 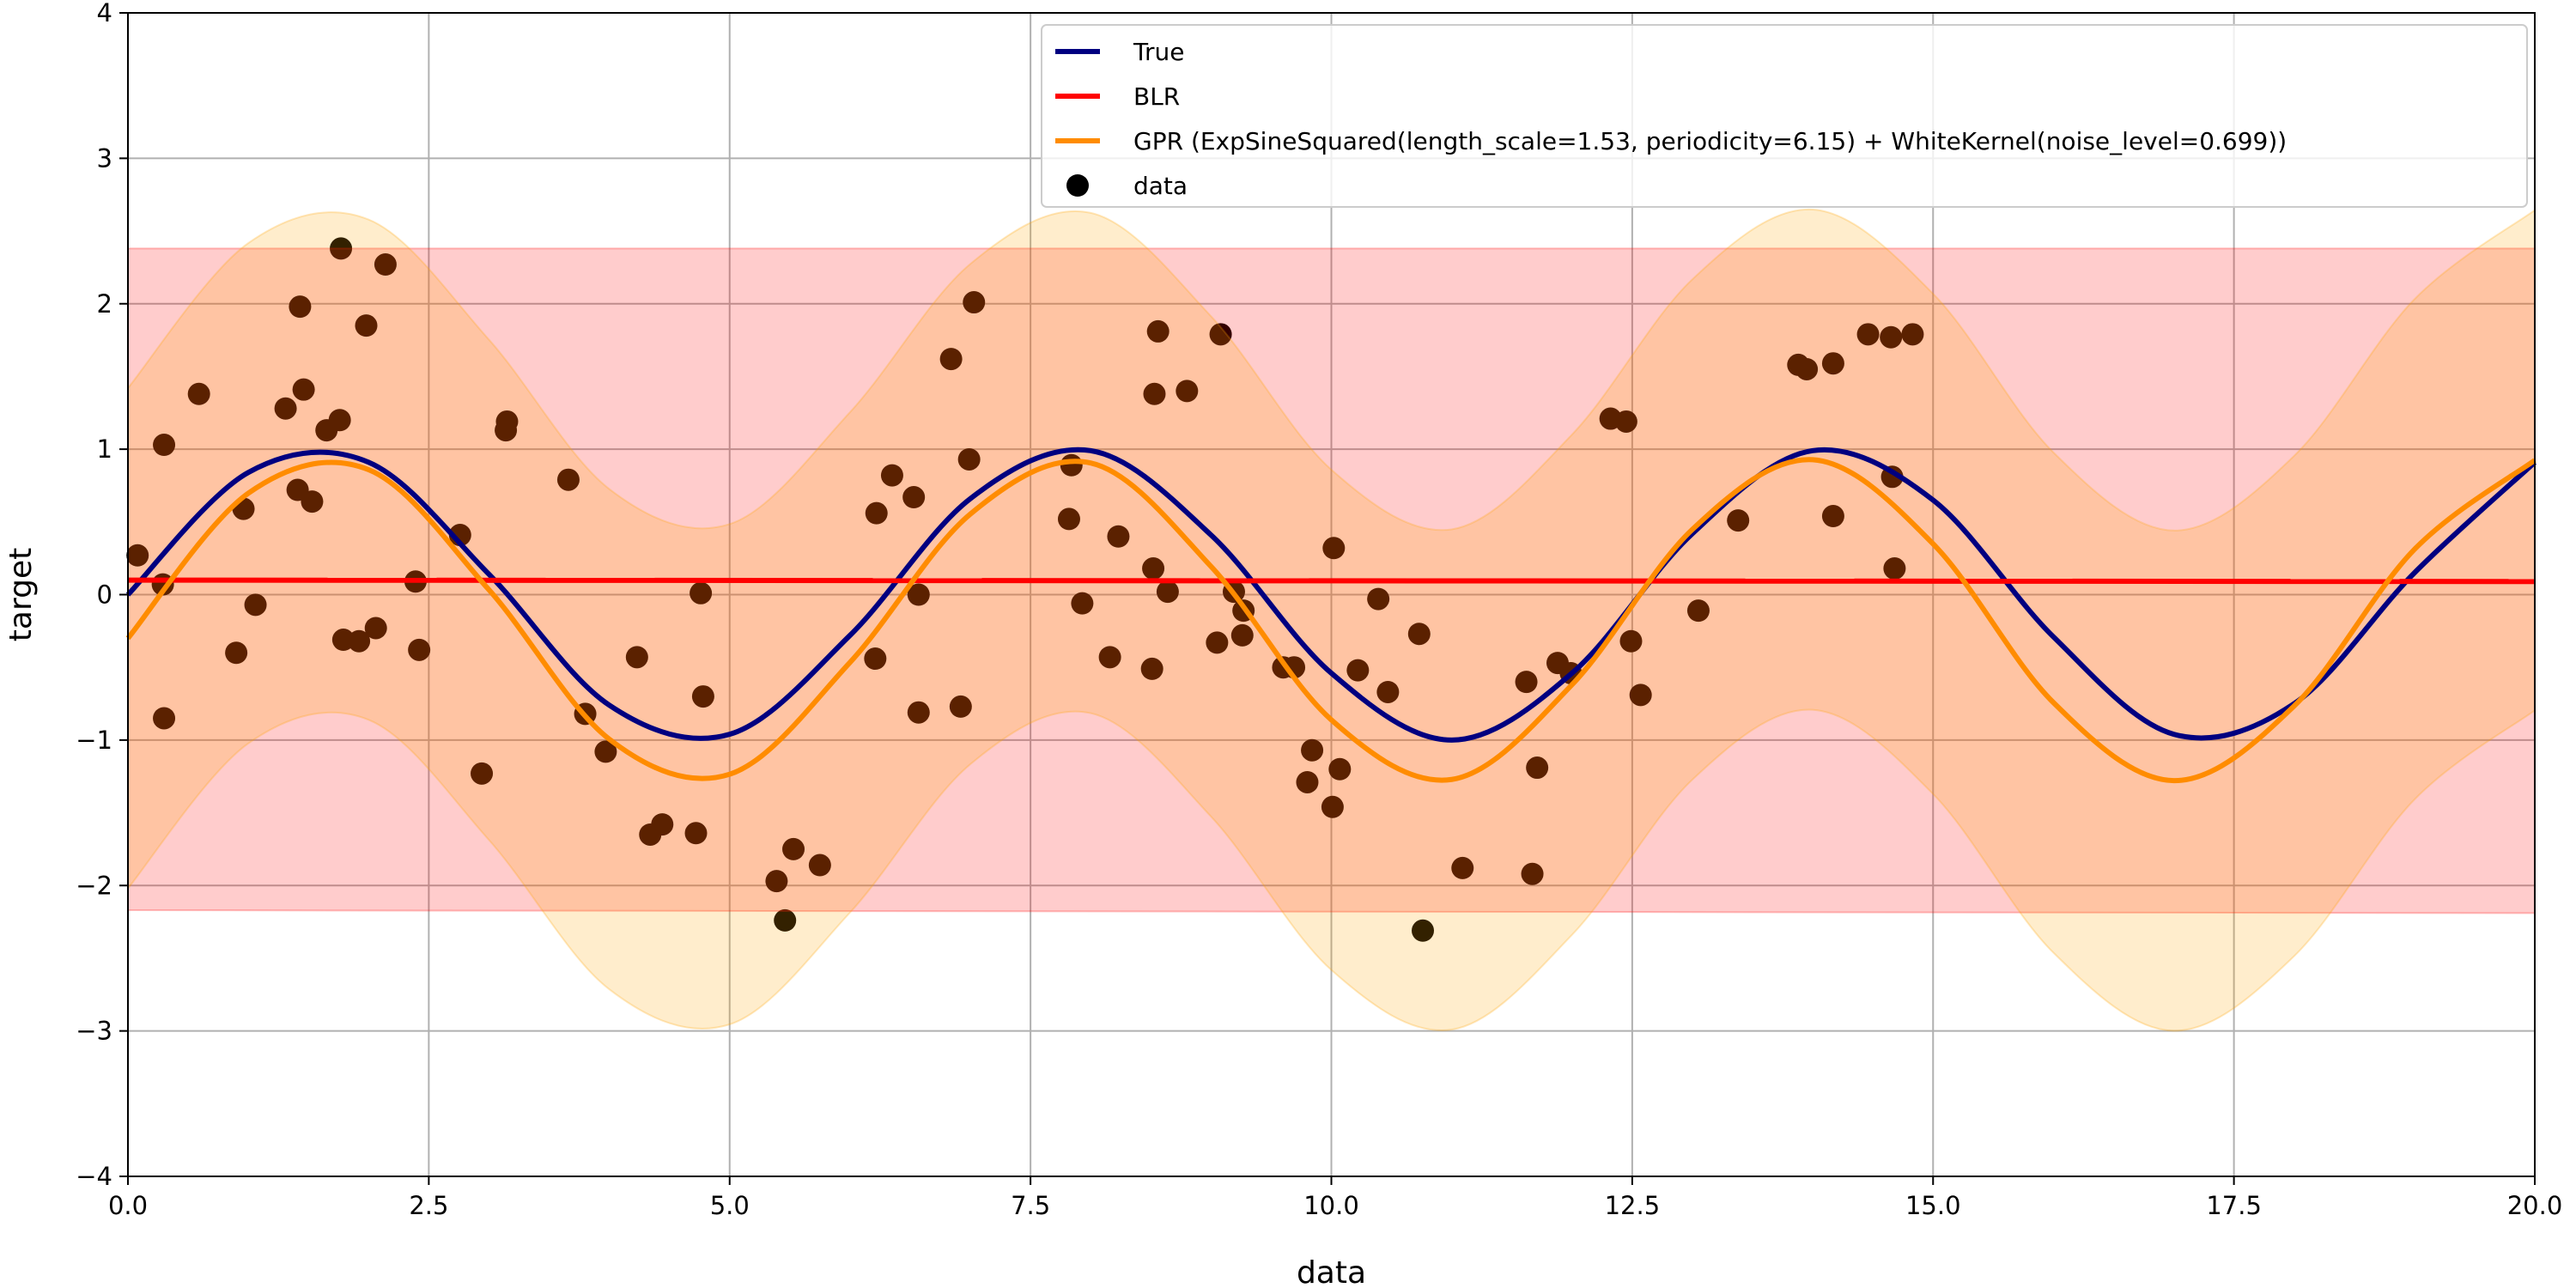 I want to click on x-tick-label: 2.5, so click(x=429, y=1206).